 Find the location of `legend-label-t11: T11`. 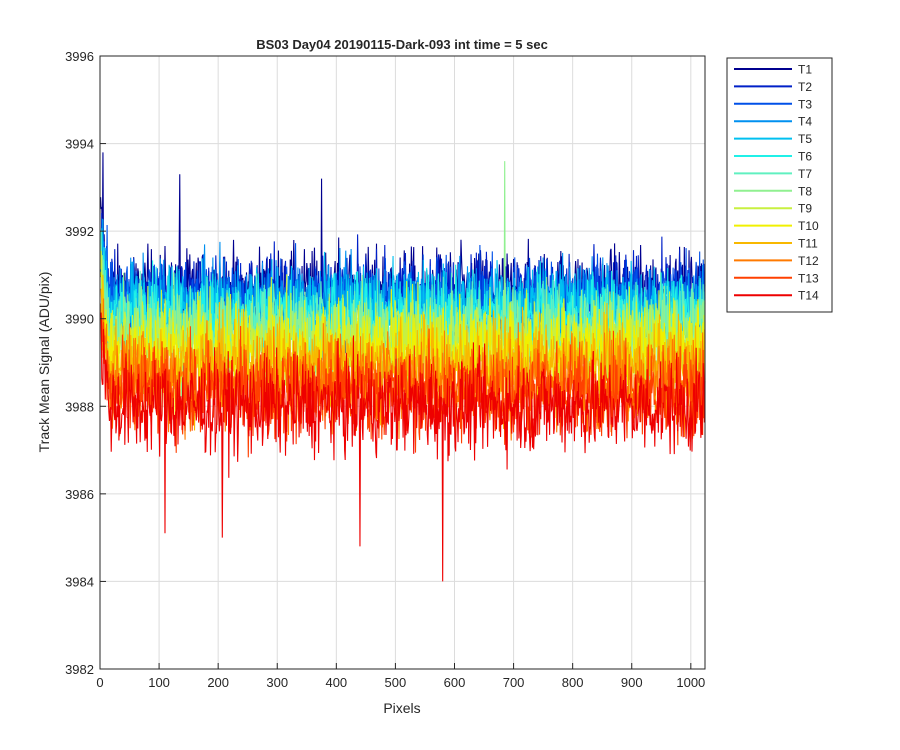

legend-label-t11: T11 is located at coordinates (808, 244).